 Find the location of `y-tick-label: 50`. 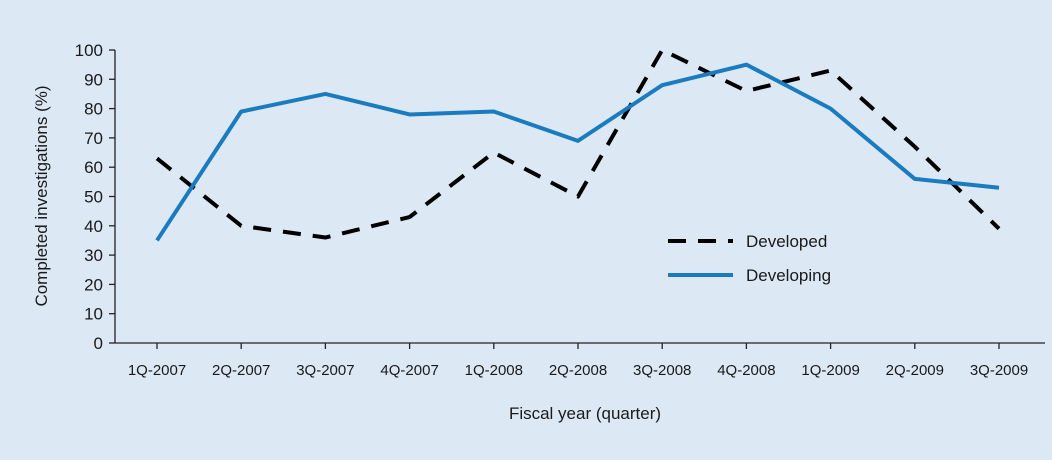

y-tick-label: 50 is located at coordinates (93, 197).